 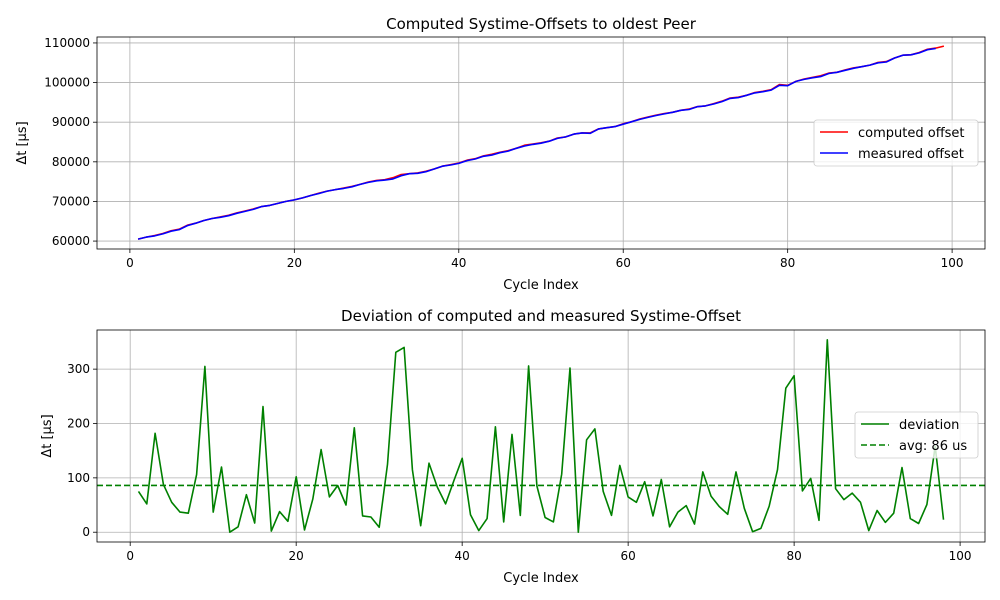 I want to click on deviation-x-tick-label-40: 40, so click(x=462, y=556).